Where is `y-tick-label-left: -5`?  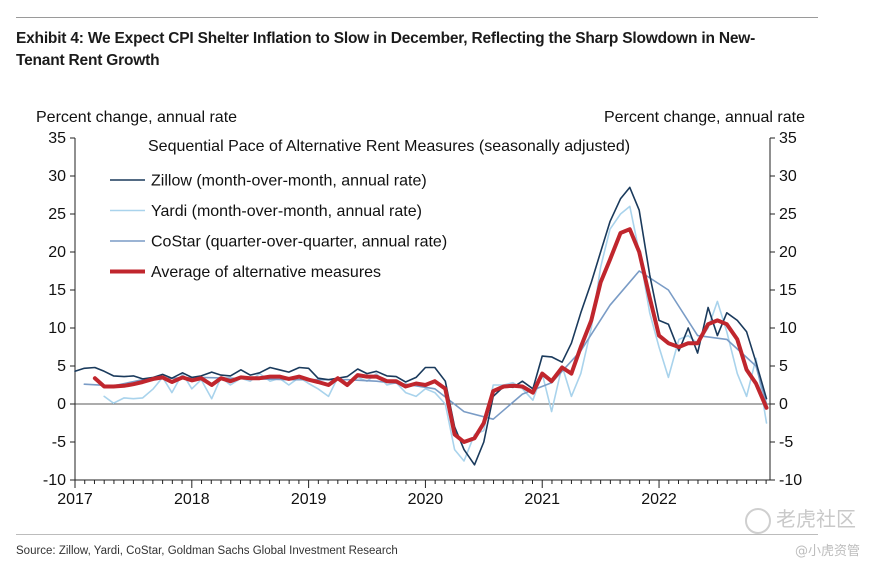 y-tick-label-left: -5 is located at coordinates (59, 442).